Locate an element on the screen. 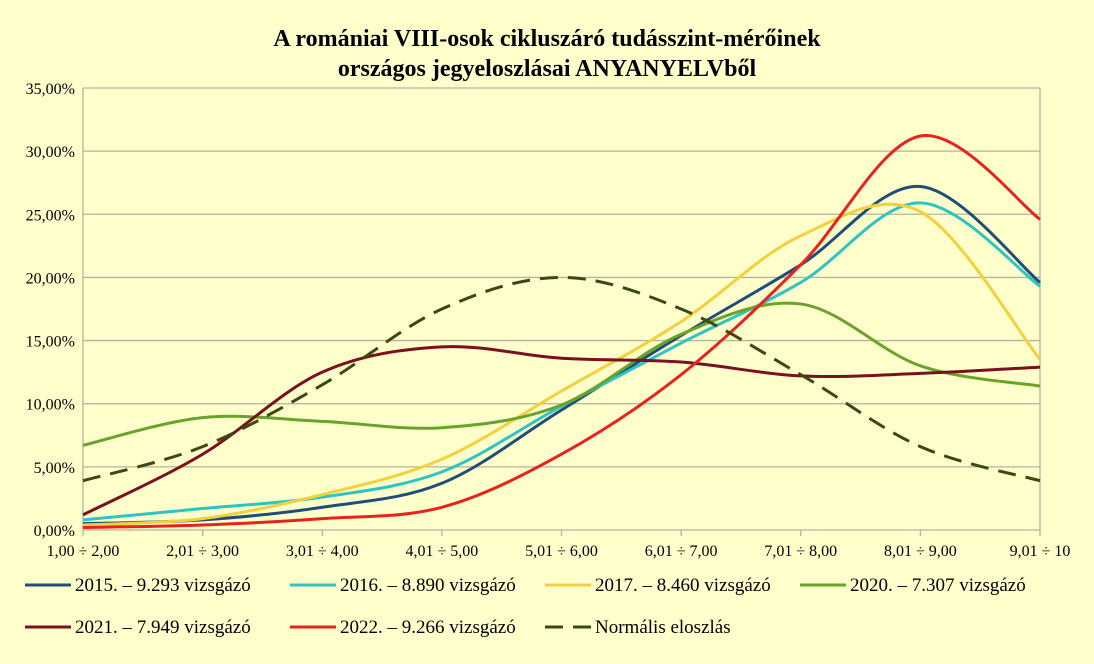 The image size is (1094, 664). legend-item: 2020. – 7.307 vizsgázó is located at coordinates (913, 585).